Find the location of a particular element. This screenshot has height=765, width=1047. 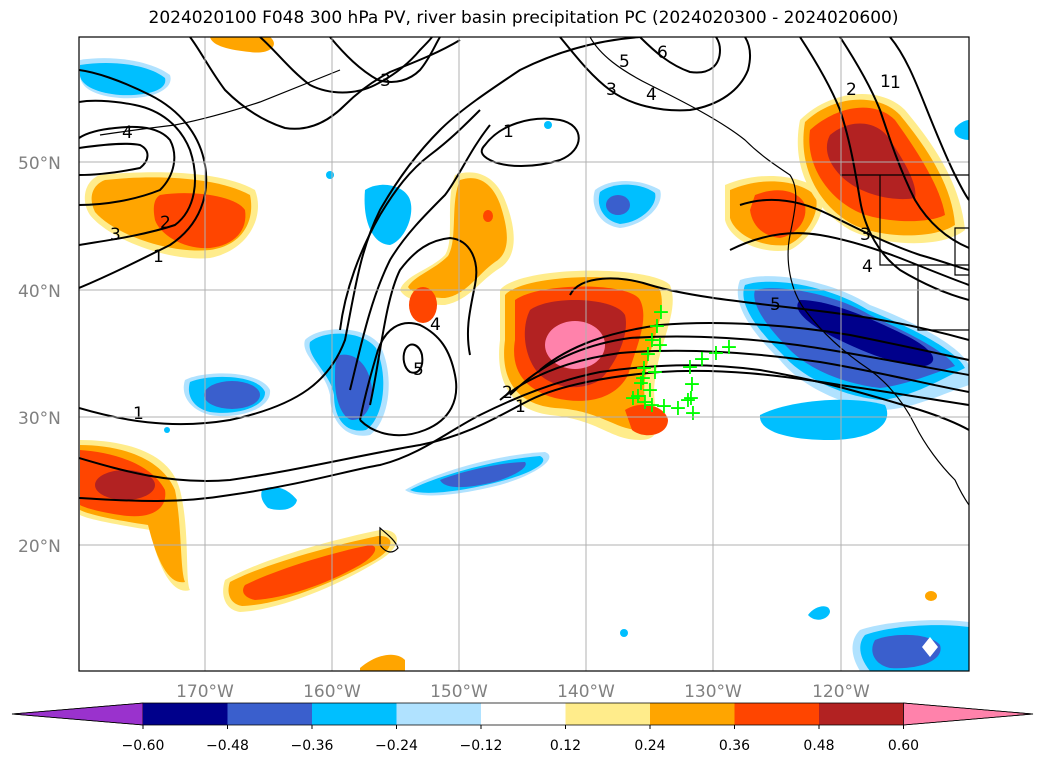

lat-label: 30°N is located at coordinates (39, 419).